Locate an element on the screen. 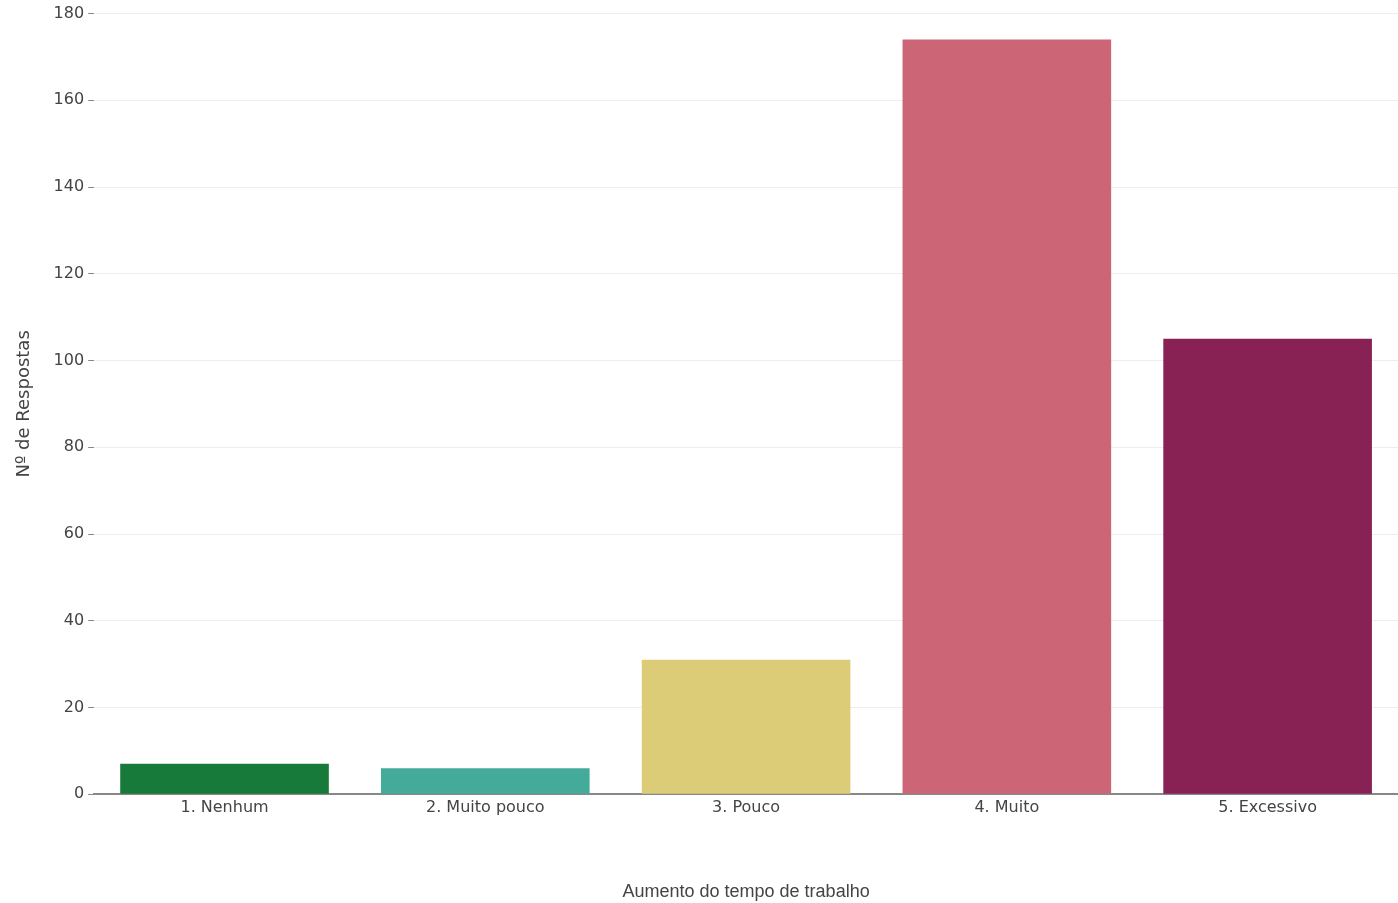 The image size is (1398, 903). x-tick-label: 3. Pouco is located at coordinates (746, 806).